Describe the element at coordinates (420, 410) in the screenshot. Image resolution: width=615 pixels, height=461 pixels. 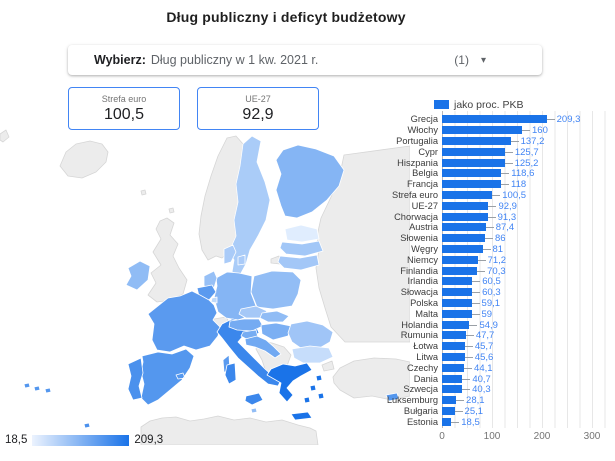
I see `category-label: Bułgaria` at that location.